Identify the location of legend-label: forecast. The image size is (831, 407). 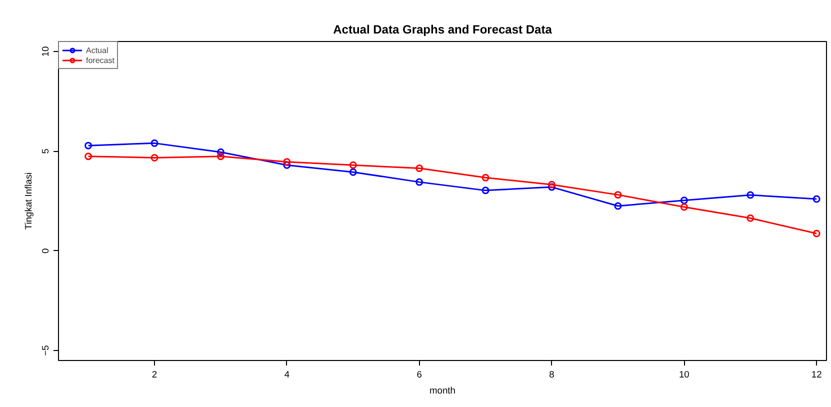
(100, 60).